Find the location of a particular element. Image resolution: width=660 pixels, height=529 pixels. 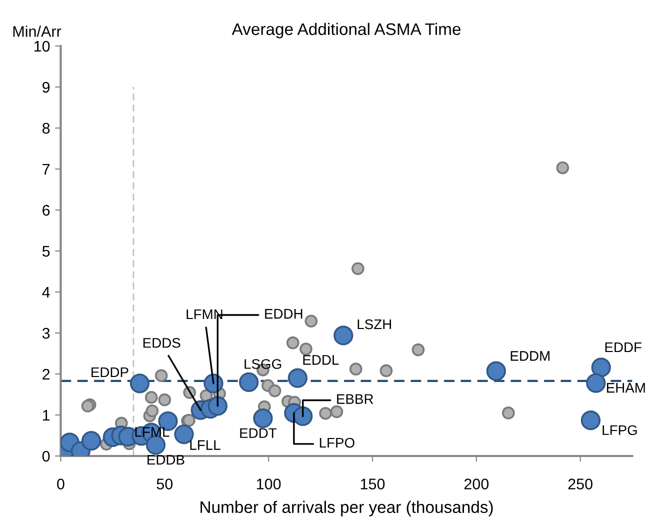

x-tick-label: 200 is located at coordinates (476, 484).